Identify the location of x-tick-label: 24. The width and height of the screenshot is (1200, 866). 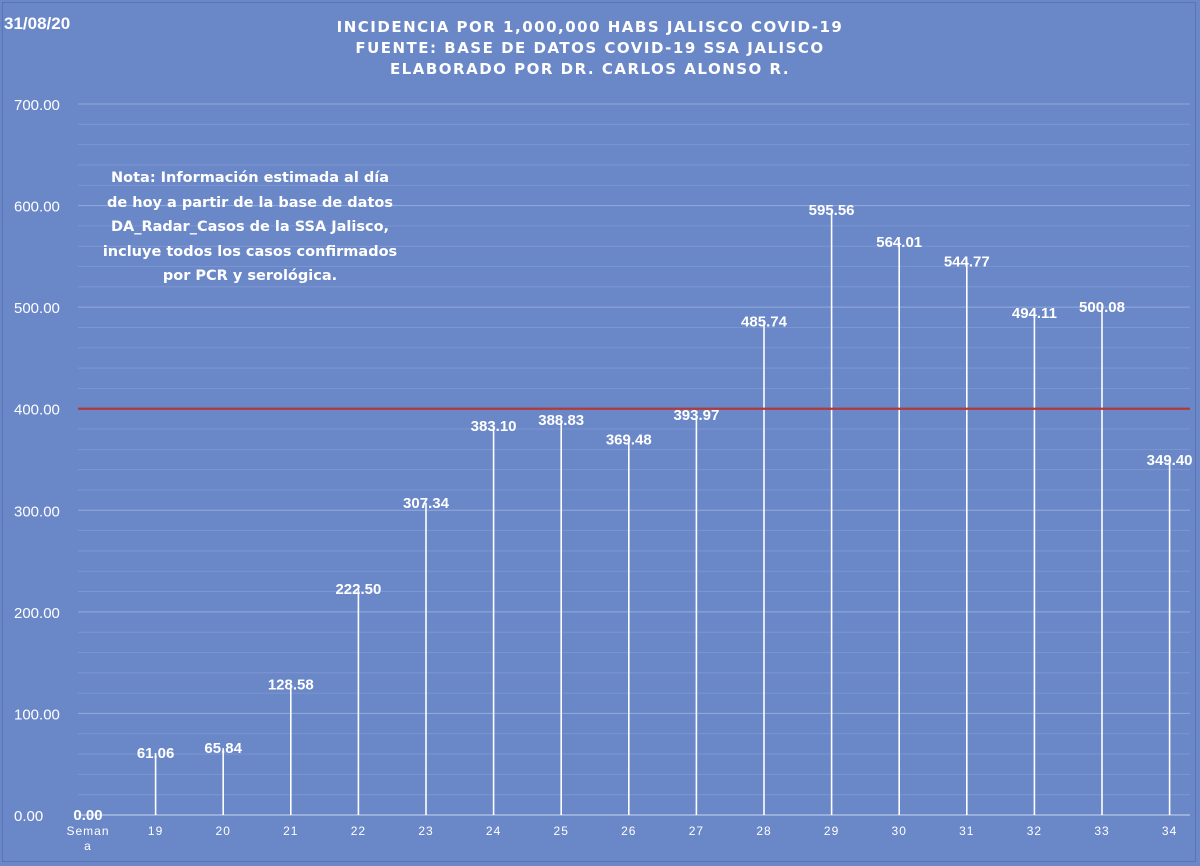
(493, 831).